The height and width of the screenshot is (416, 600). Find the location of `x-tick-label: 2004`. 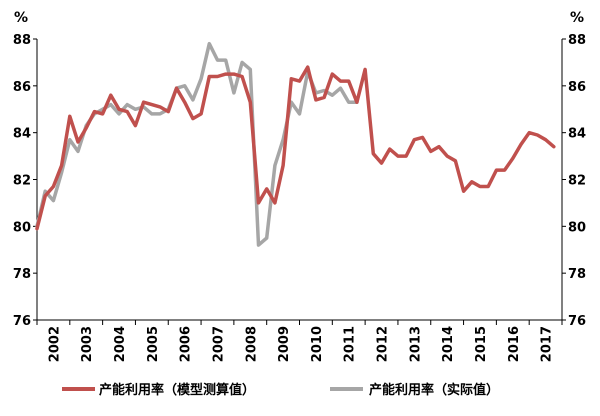

x-tick-label: 2004 is located at coordinates (120, 344).